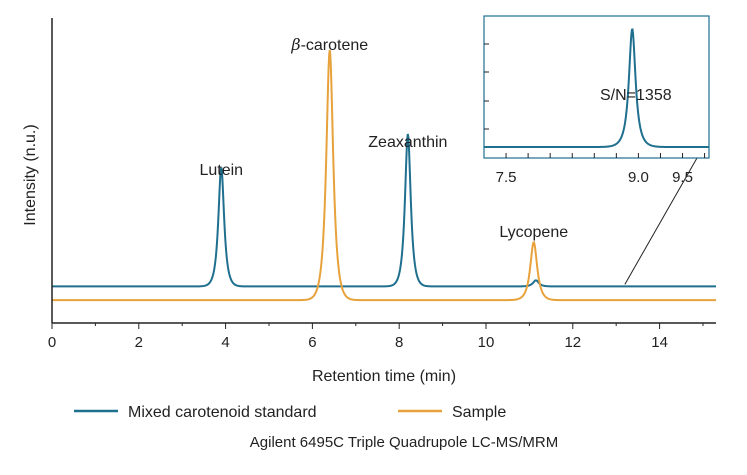 Image resolution: width=747 pixels, height=475 pixels. Describe the element at coordinates (384, 376) in the screenshot. I see `x-axis-title: Retention time (min)` at that location.